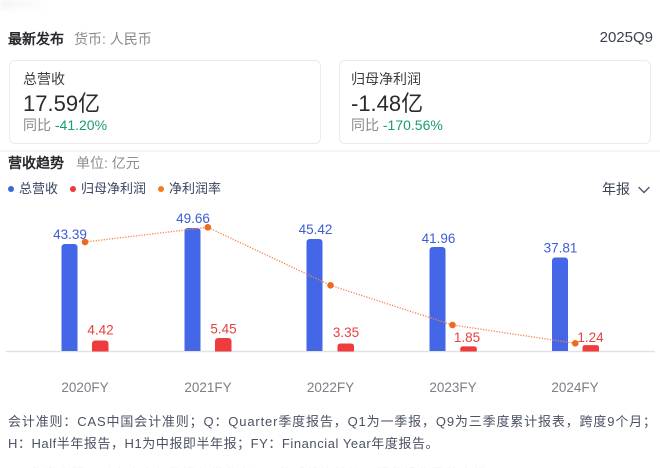  What do you see at coordinates (452, 387) in the screenshot?
I see `svg-text: 2023FY` at bounding box center [452, 387].